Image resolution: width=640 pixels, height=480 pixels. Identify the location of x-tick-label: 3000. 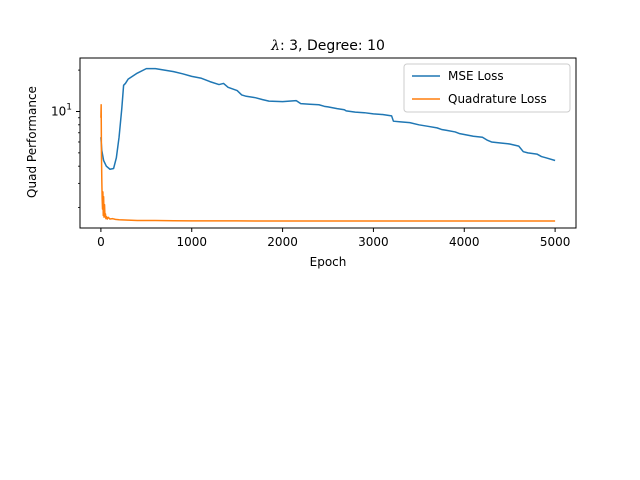
(373, 242).